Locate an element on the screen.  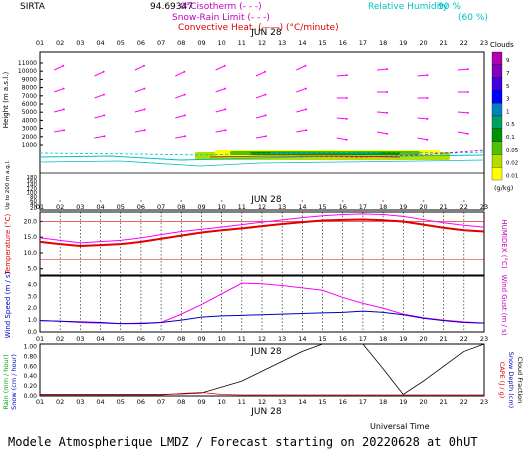
station-name: SIRTA is located at coordinates (33, 7).